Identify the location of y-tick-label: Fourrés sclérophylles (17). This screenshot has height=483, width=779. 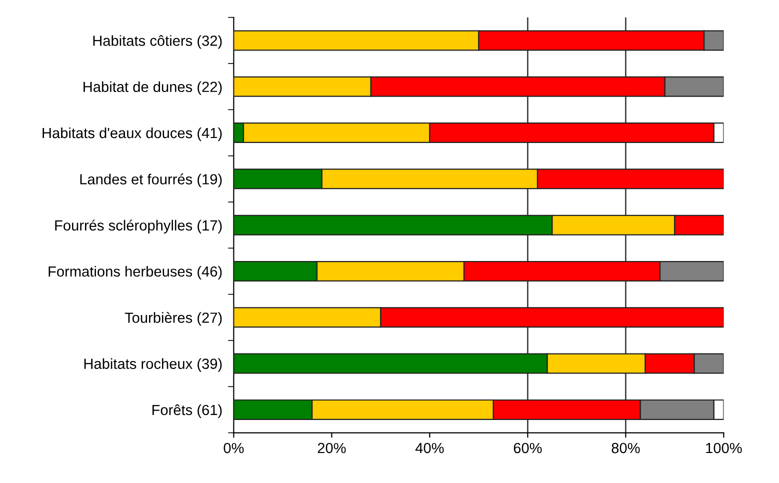
(138, 227).